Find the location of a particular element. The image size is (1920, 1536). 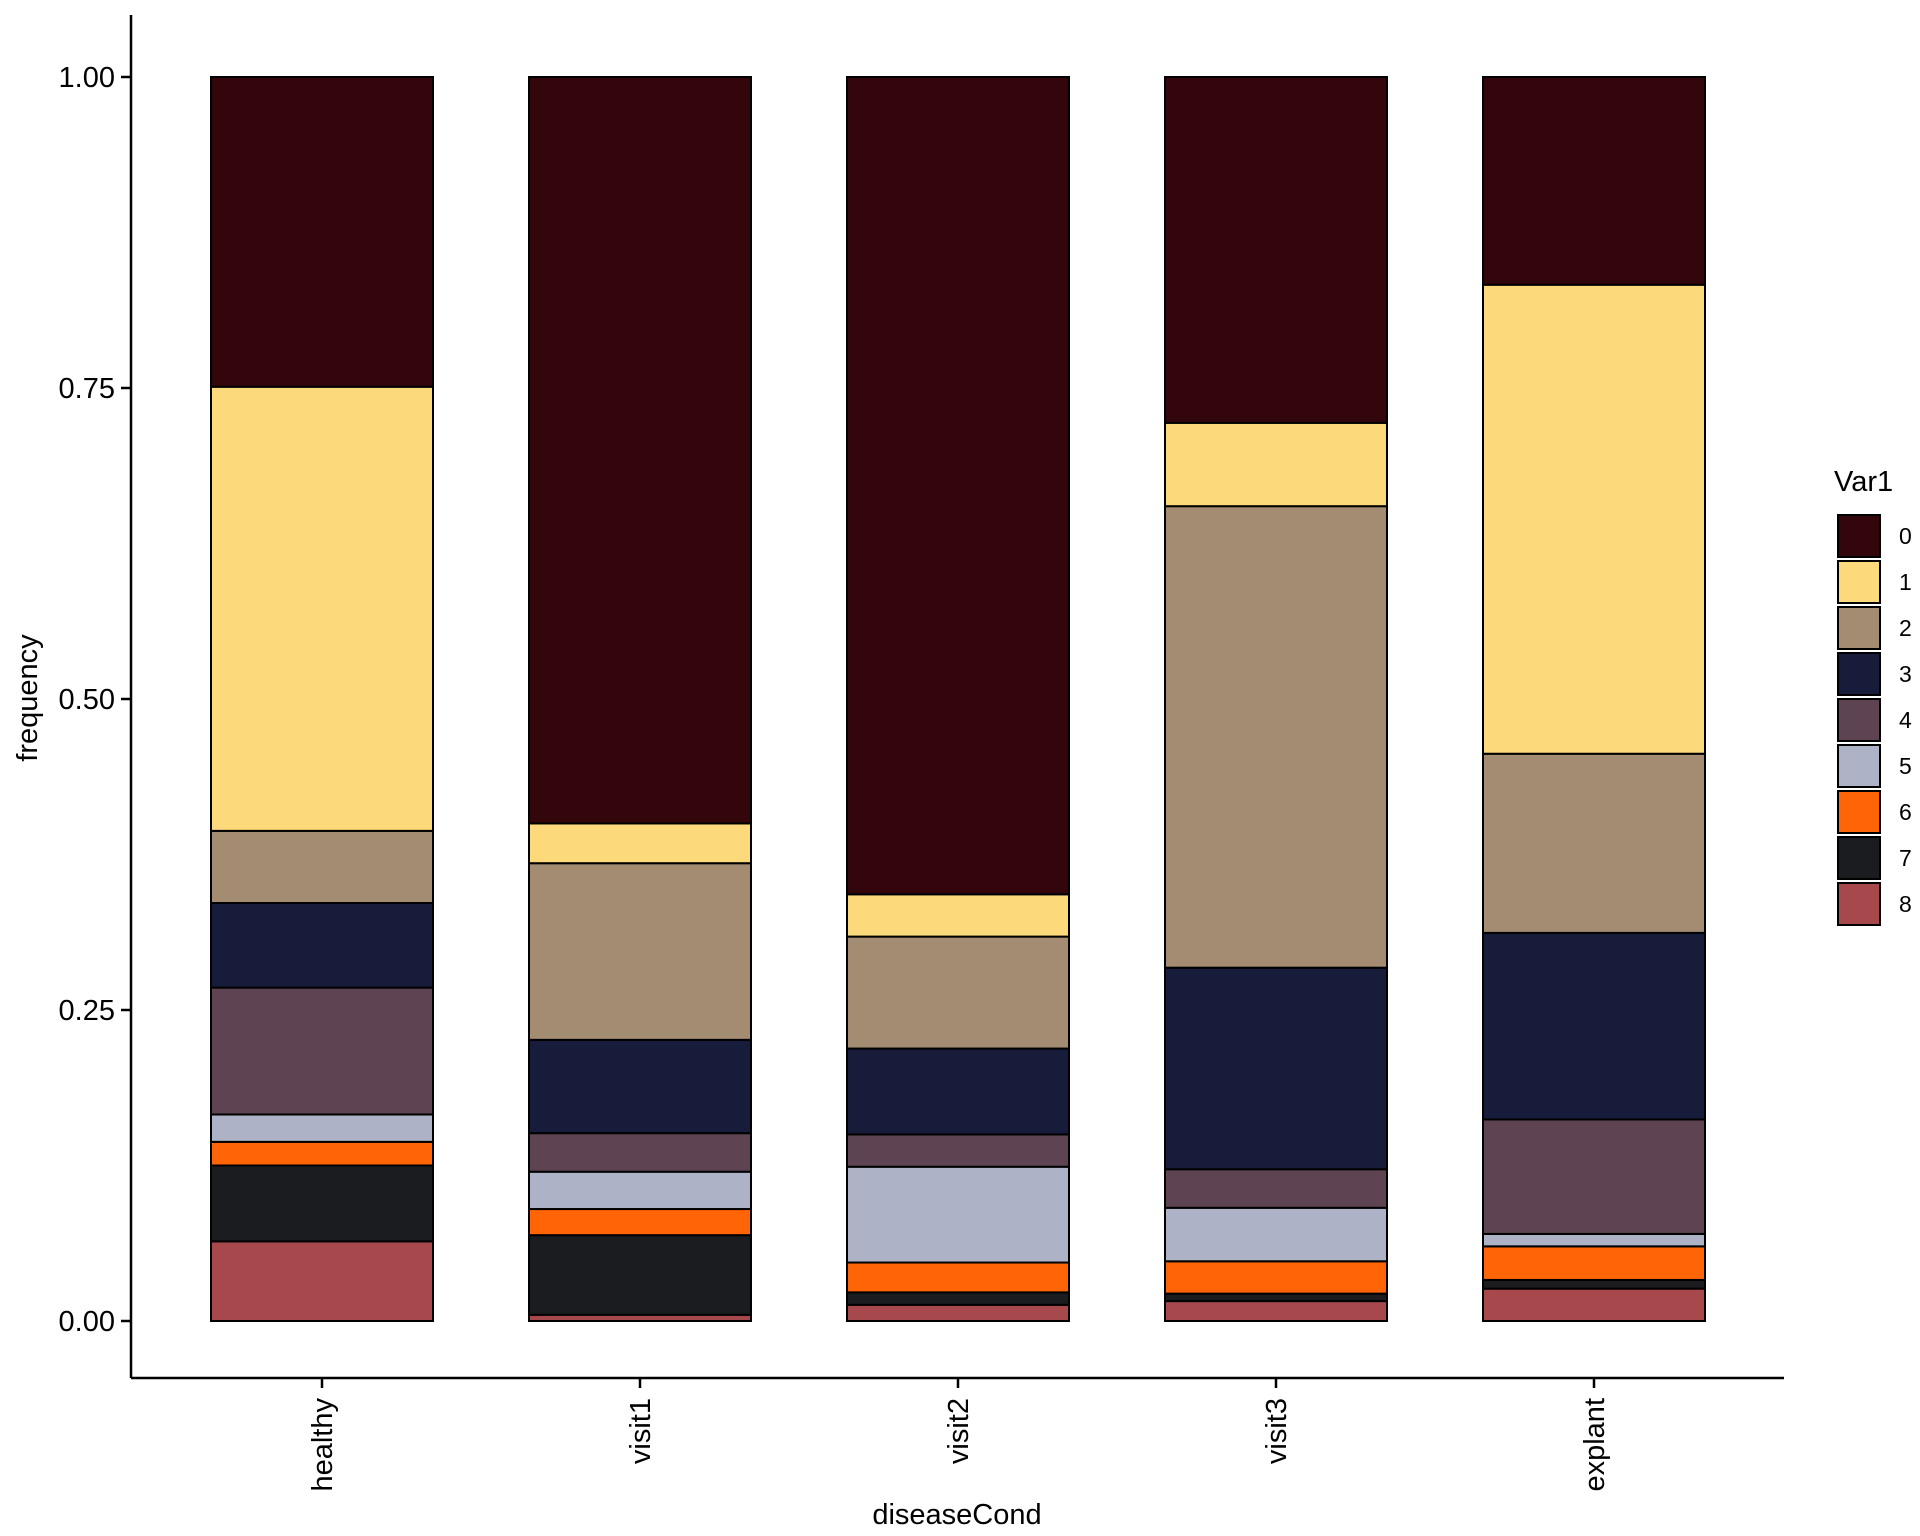

legend-label: 2 is located at coordinates (1905, 628).